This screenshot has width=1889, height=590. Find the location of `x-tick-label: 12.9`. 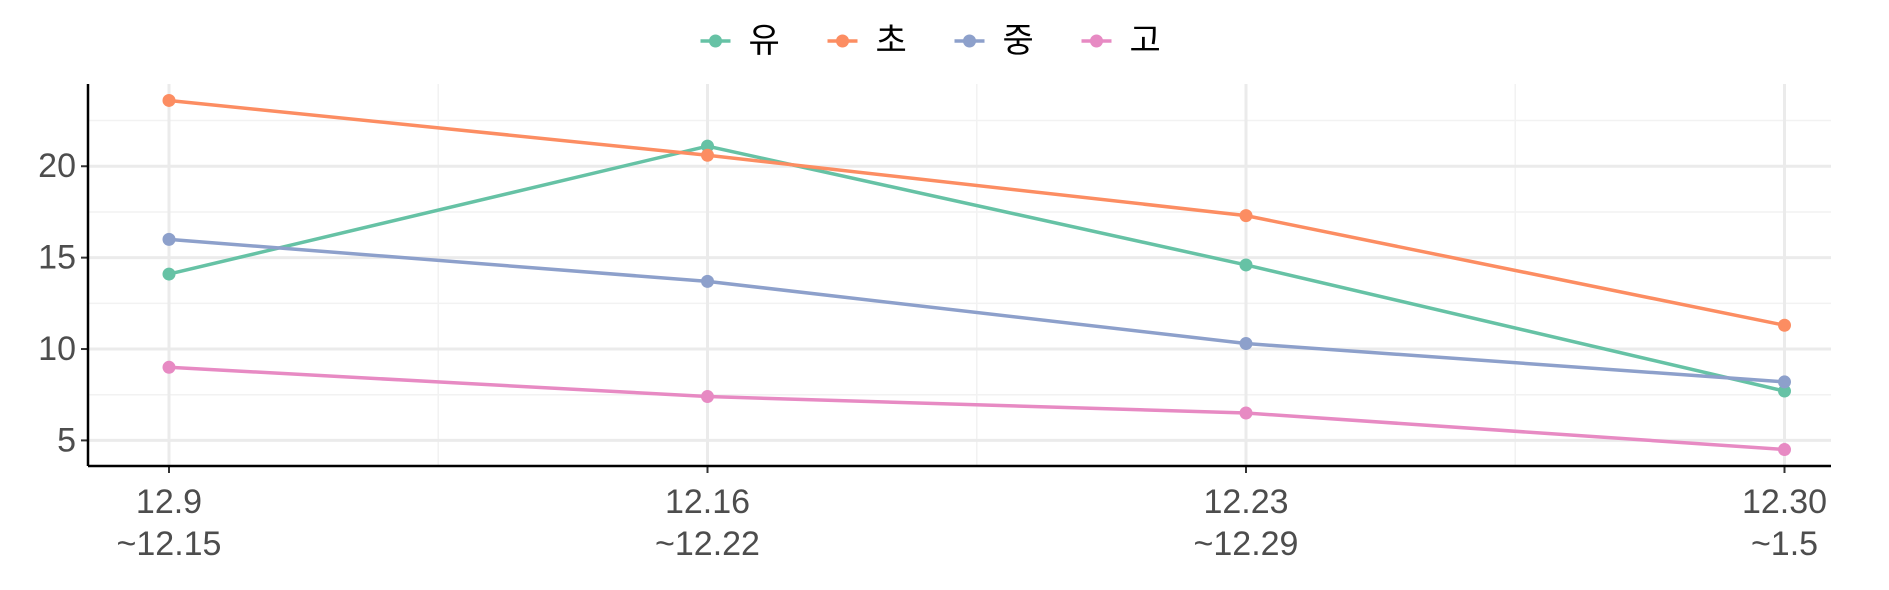

x-tick-label: 12.9 is located at coordinates (169, 502).